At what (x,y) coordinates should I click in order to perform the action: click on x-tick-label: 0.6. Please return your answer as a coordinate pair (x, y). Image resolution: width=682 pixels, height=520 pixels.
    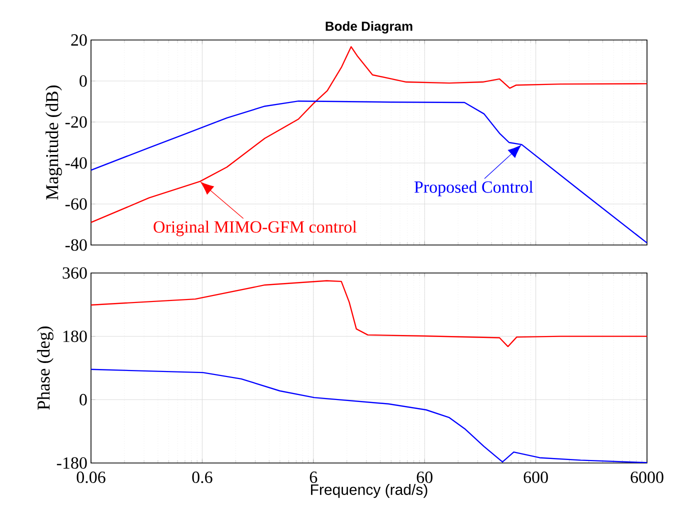
    Looking at the image, I should click on (202, 478).